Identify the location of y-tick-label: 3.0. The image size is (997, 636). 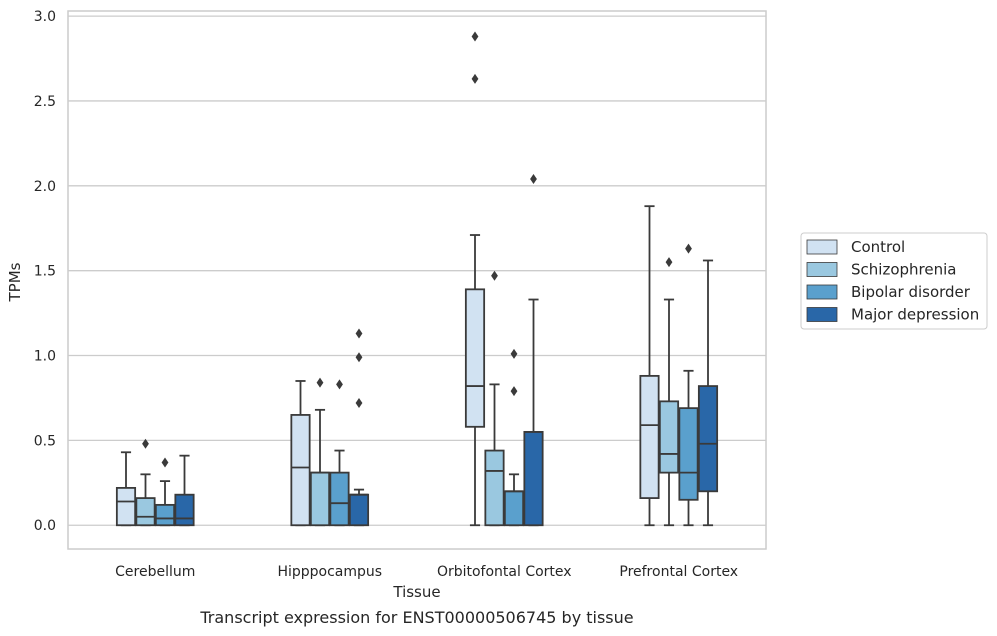
(45, 17).